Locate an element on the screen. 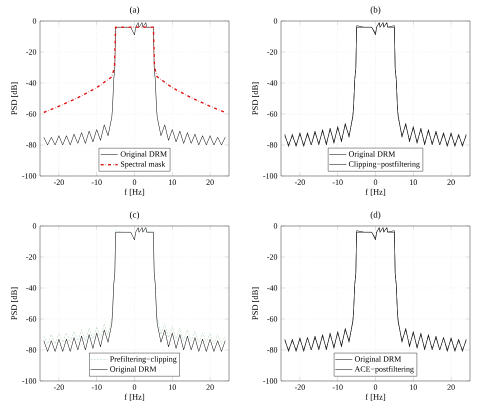 The height and width of the screenshot is (404, 482). chart-title: (b) is located at coordinates (375, 10).